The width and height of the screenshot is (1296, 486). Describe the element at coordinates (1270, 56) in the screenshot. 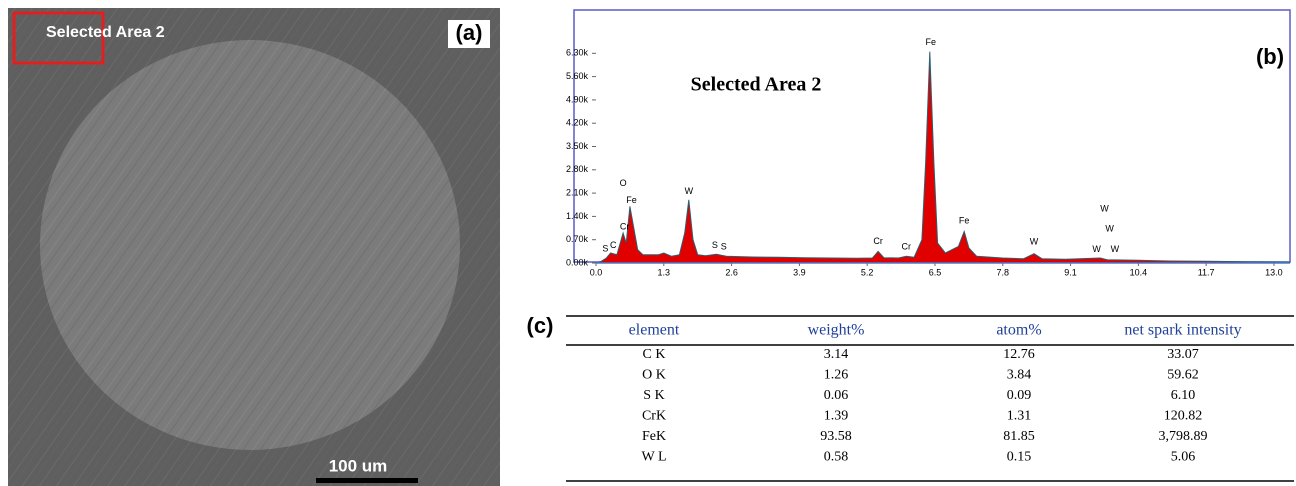

I see `panel-label: (b)` at that location.